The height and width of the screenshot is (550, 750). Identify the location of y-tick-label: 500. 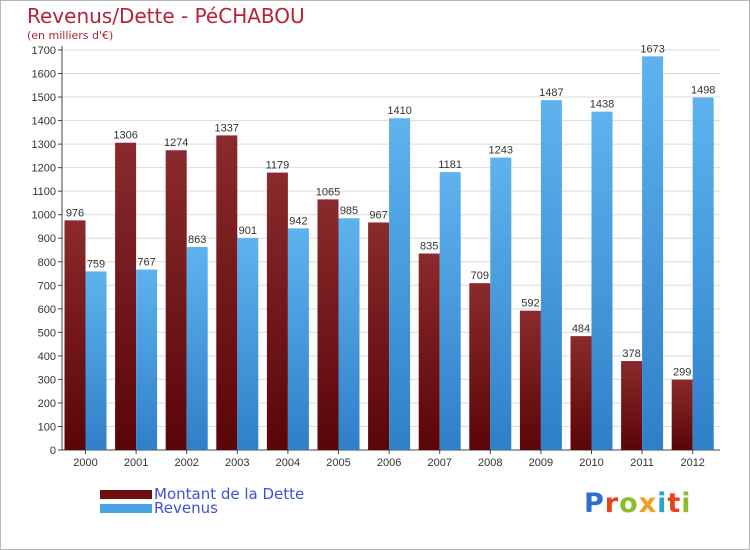
(47, 333).